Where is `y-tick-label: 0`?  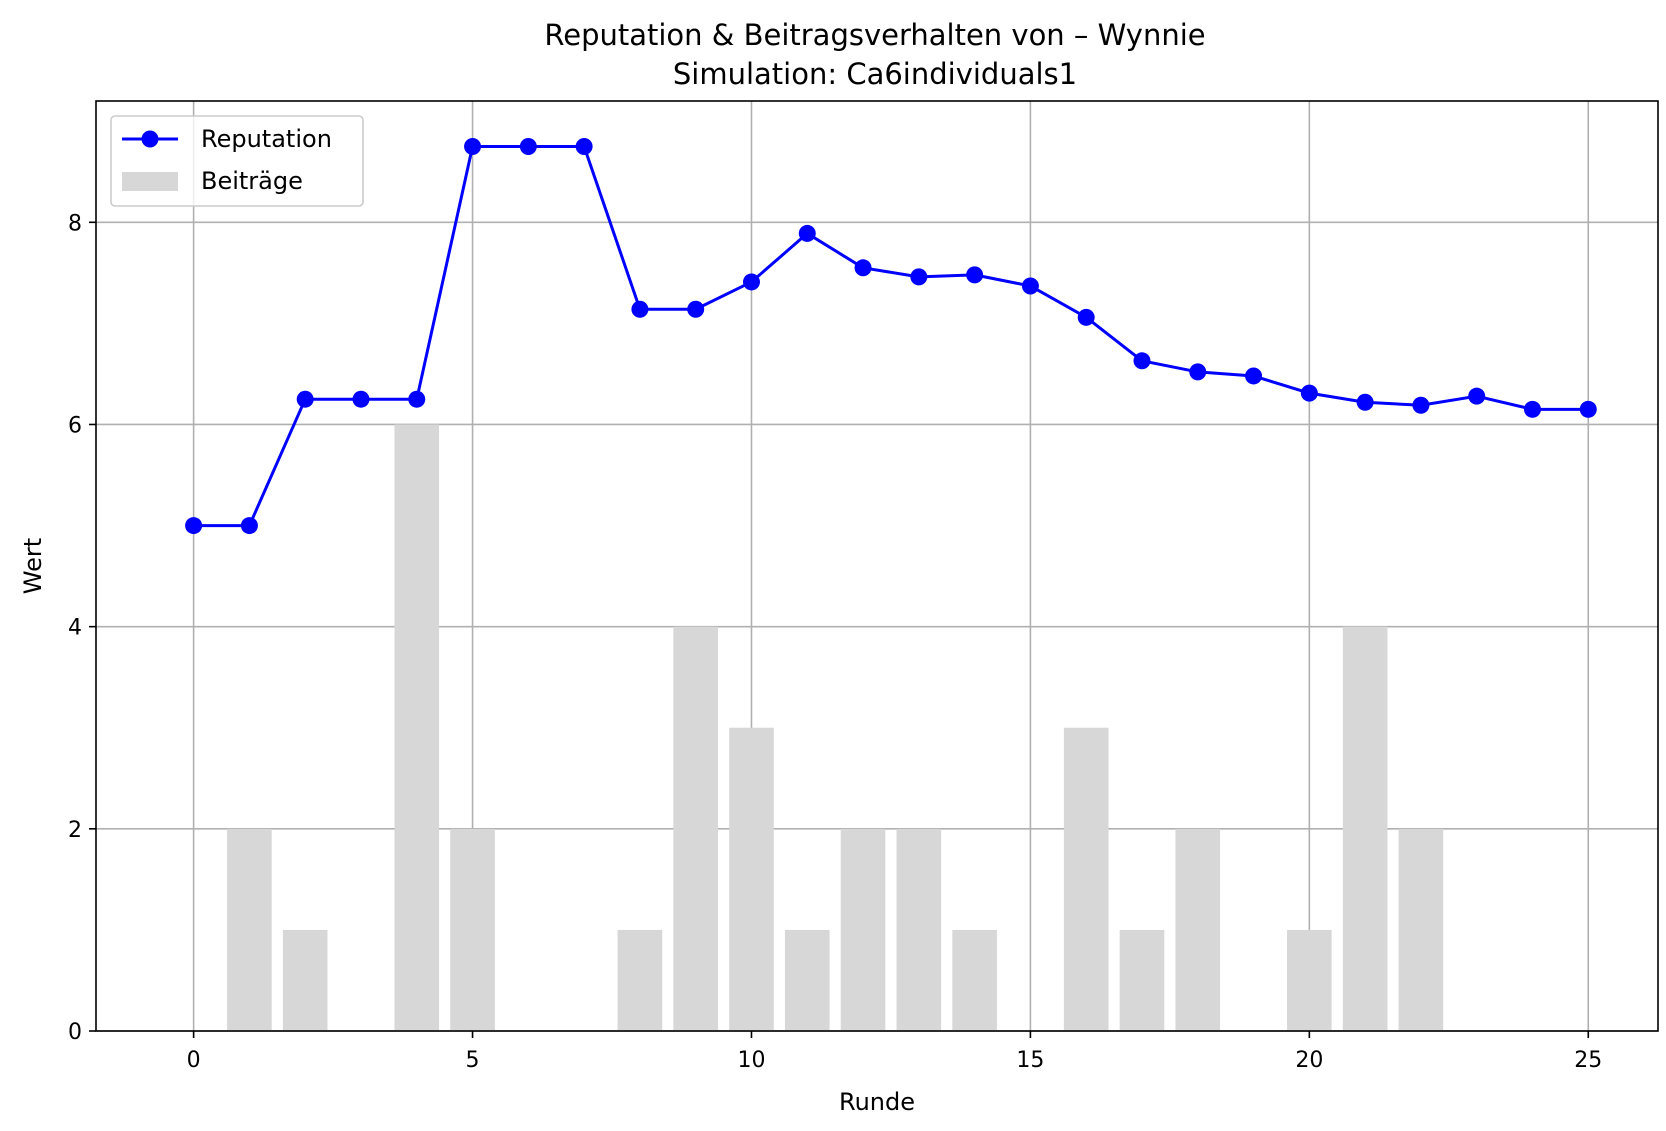 y-tick-label: 0 is located at coordinates (75, 1032).